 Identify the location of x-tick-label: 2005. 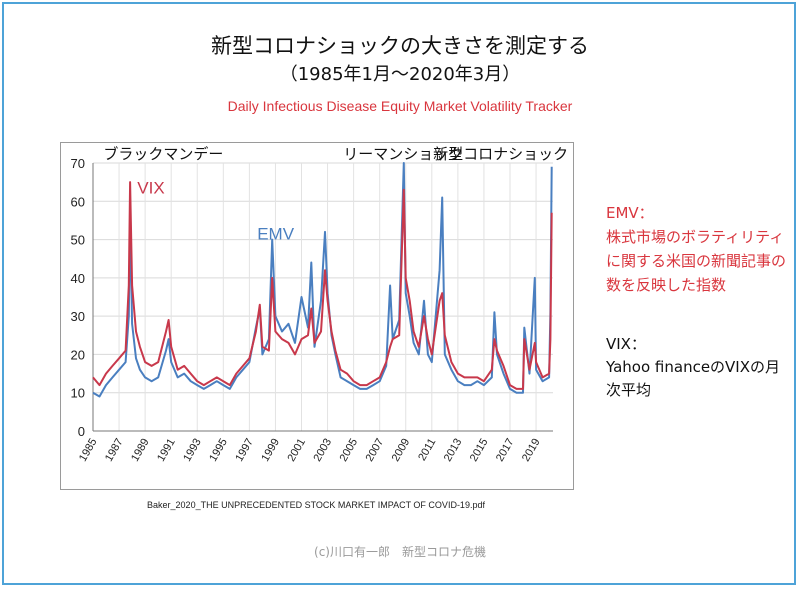
(349, 450).